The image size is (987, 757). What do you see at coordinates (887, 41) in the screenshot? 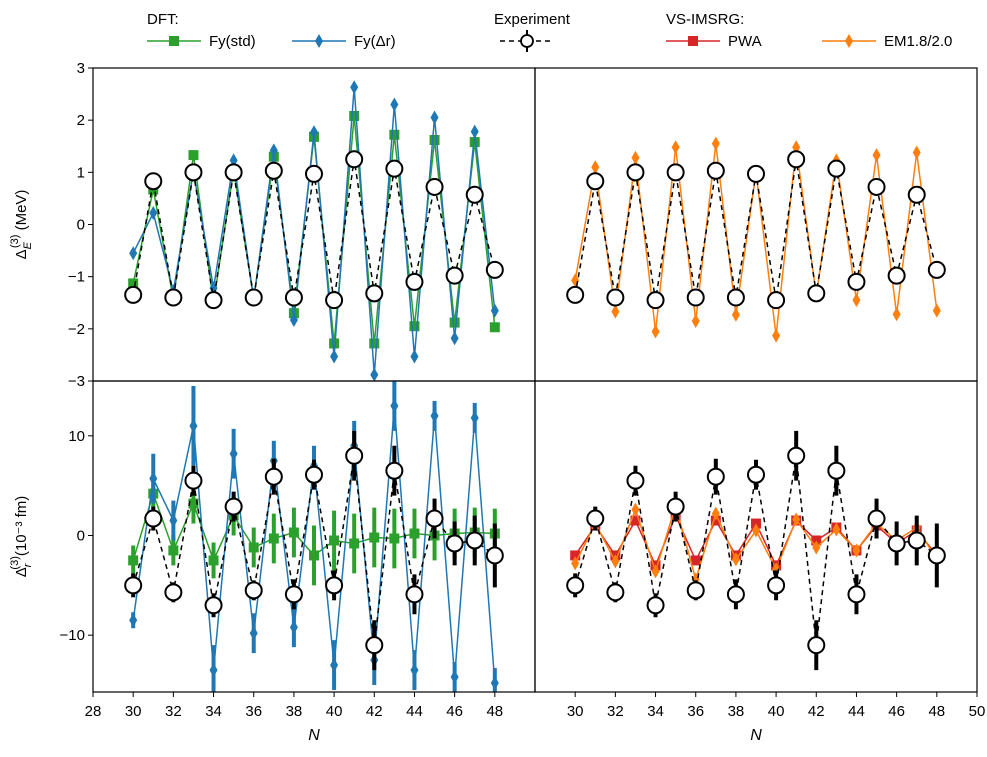
I see `legend-entry: EM1.8/2.0` at bounding box center [887, 41].